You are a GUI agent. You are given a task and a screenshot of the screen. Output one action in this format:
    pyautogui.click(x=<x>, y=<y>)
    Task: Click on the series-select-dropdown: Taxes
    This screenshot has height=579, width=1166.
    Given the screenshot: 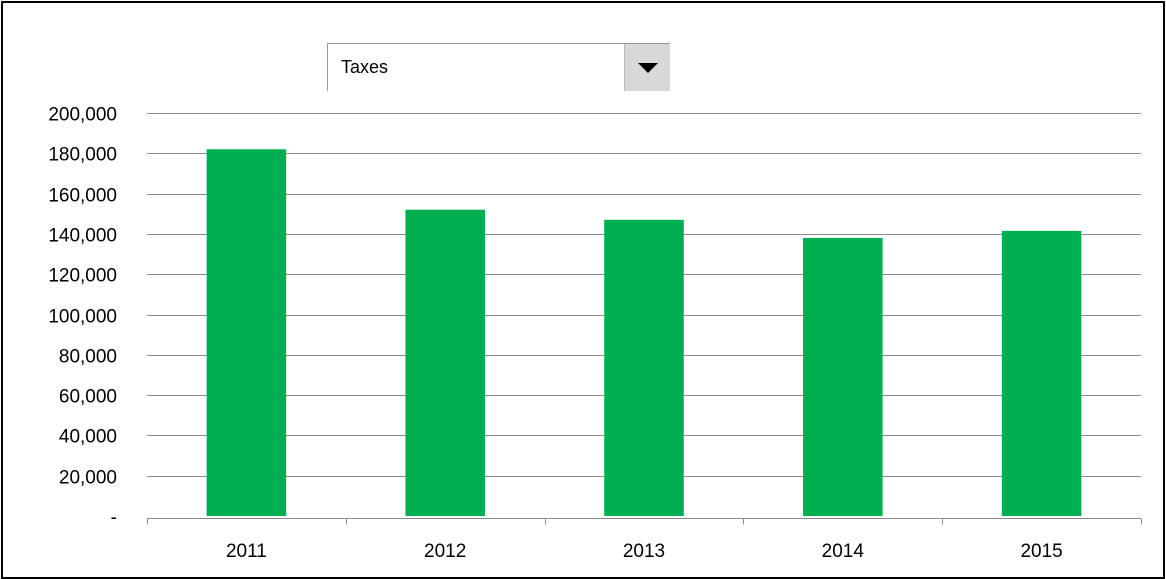 What is the action you would take?
    pyautogui.click(x=498, y=67)
    